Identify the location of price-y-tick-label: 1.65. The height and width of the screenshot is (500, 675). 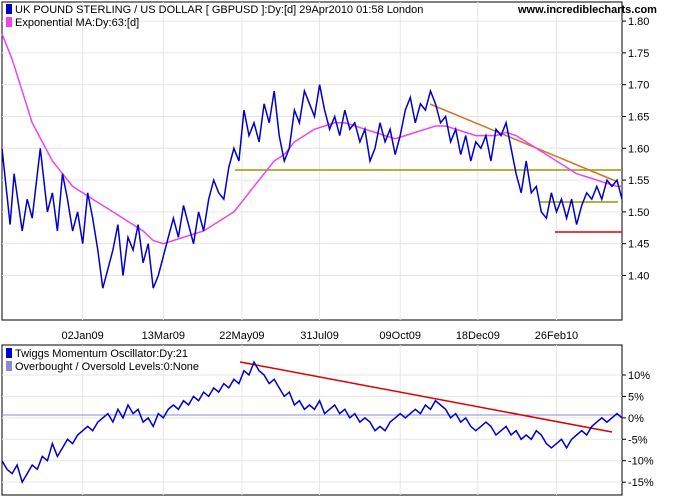
(638, 117).